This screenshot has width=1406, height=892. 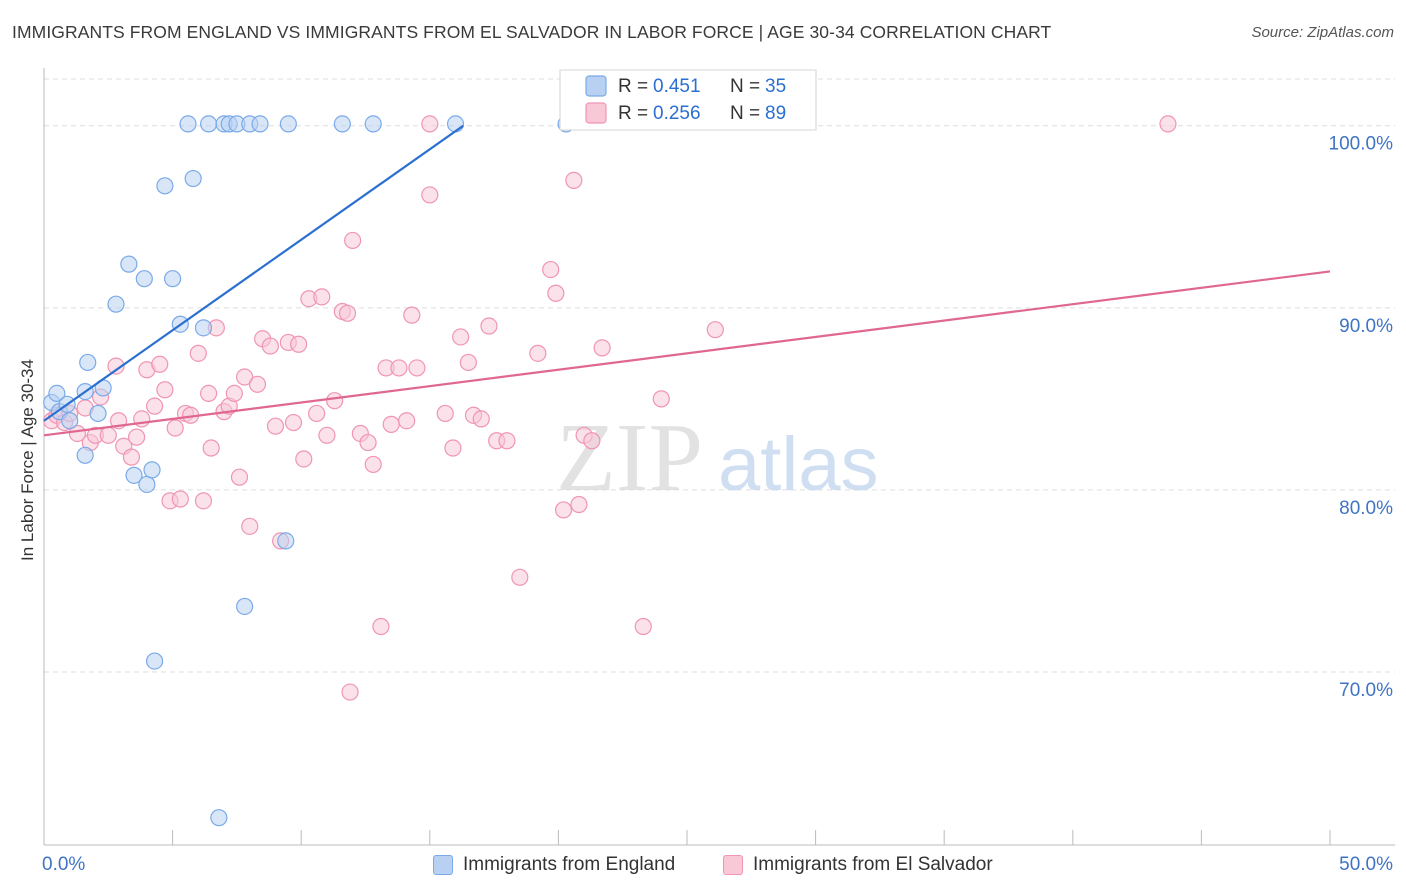 I want to click on watermark-atlas: atlas, so click(x=798, y=464).